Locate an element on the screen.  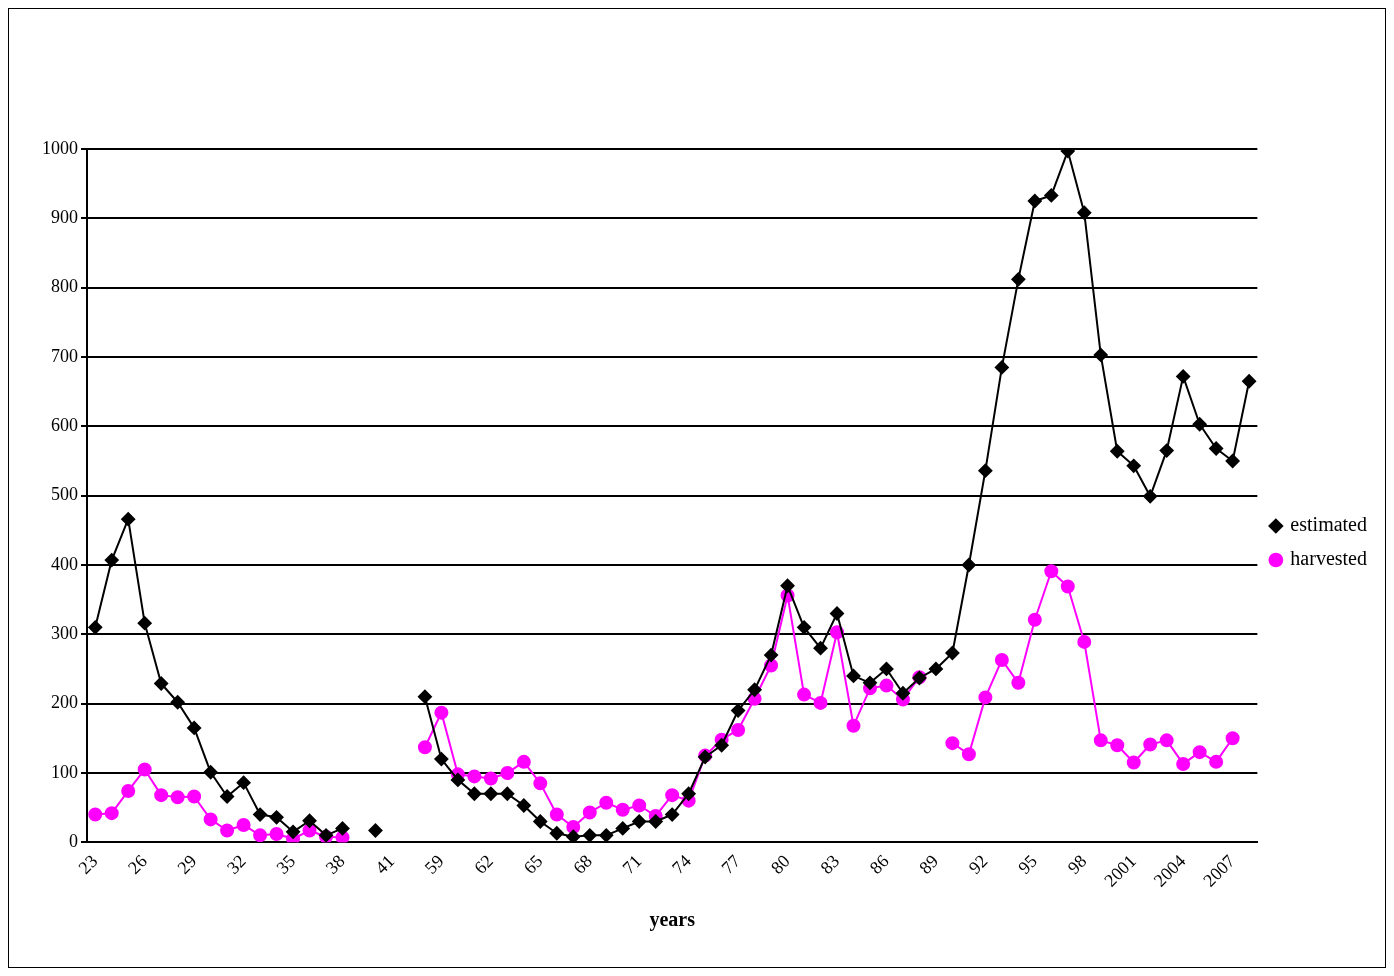
y-tick-label: 700 is located at coordinates (64, 355).